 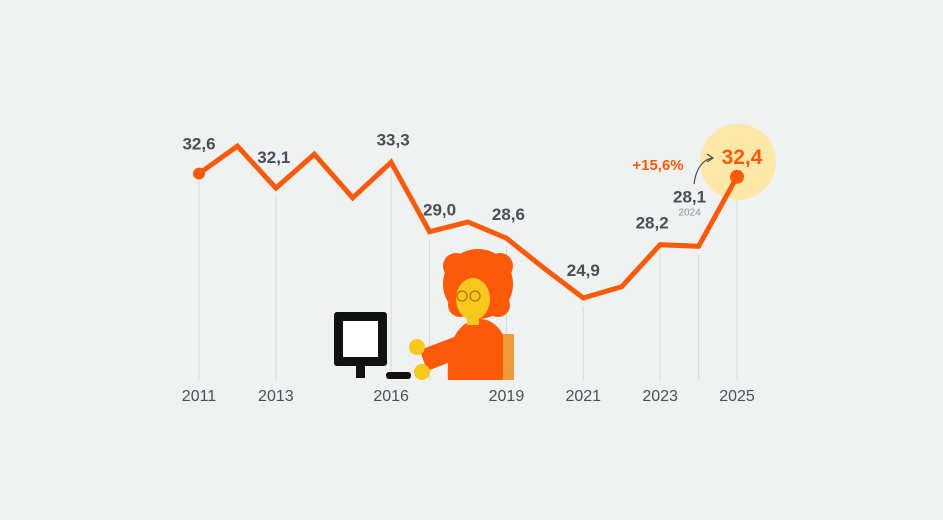 I want to click on keyboard-icon, so click(x=398, y=375).